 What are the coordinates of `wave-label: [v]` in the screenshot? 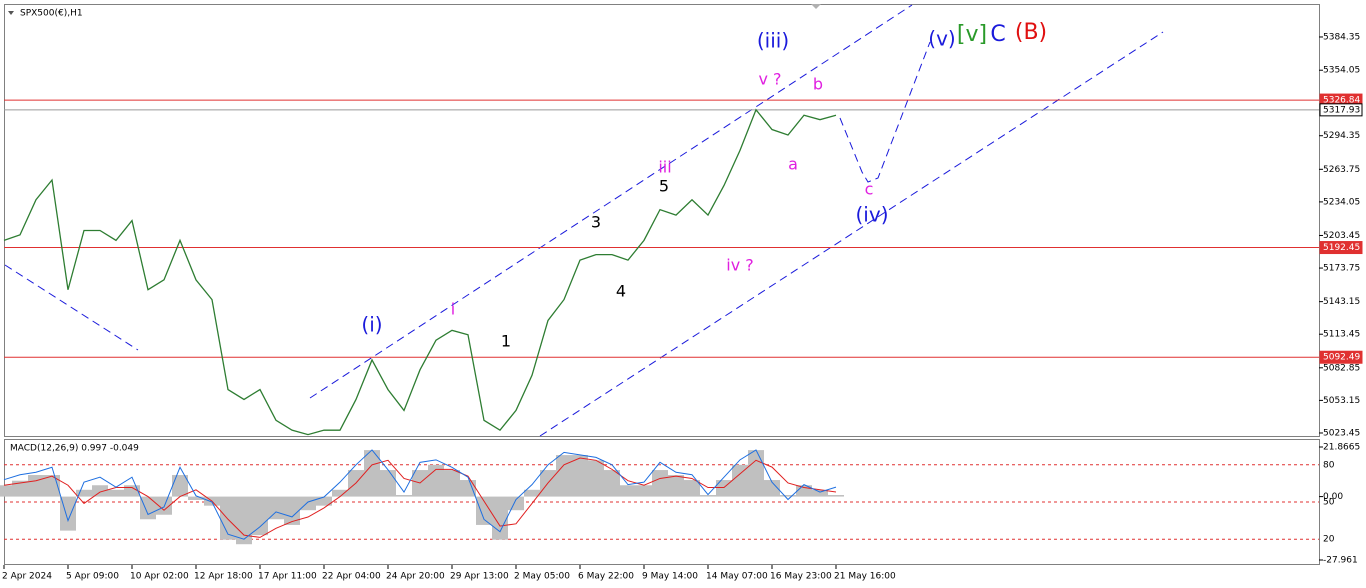 It's located at (972, 34).